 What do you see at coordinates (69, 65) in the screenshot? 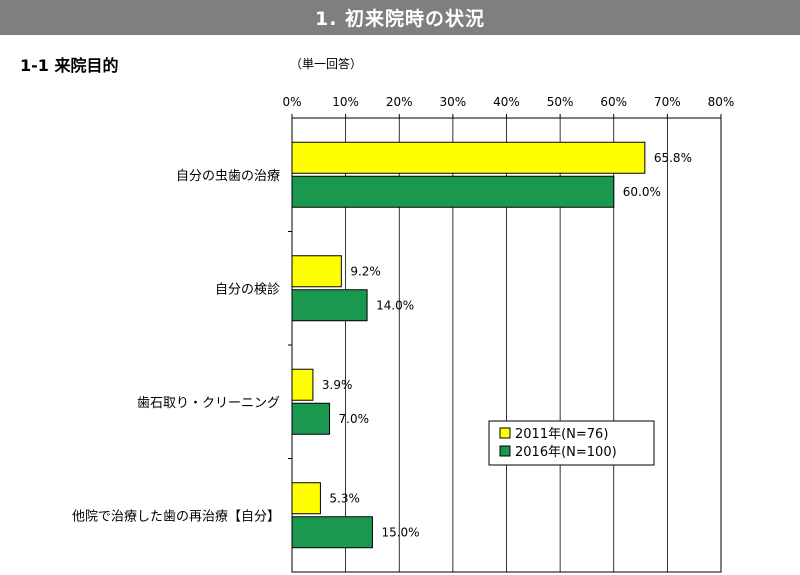
I see `section-title: 1-1 来院目的` at bounding box center [69, 65].